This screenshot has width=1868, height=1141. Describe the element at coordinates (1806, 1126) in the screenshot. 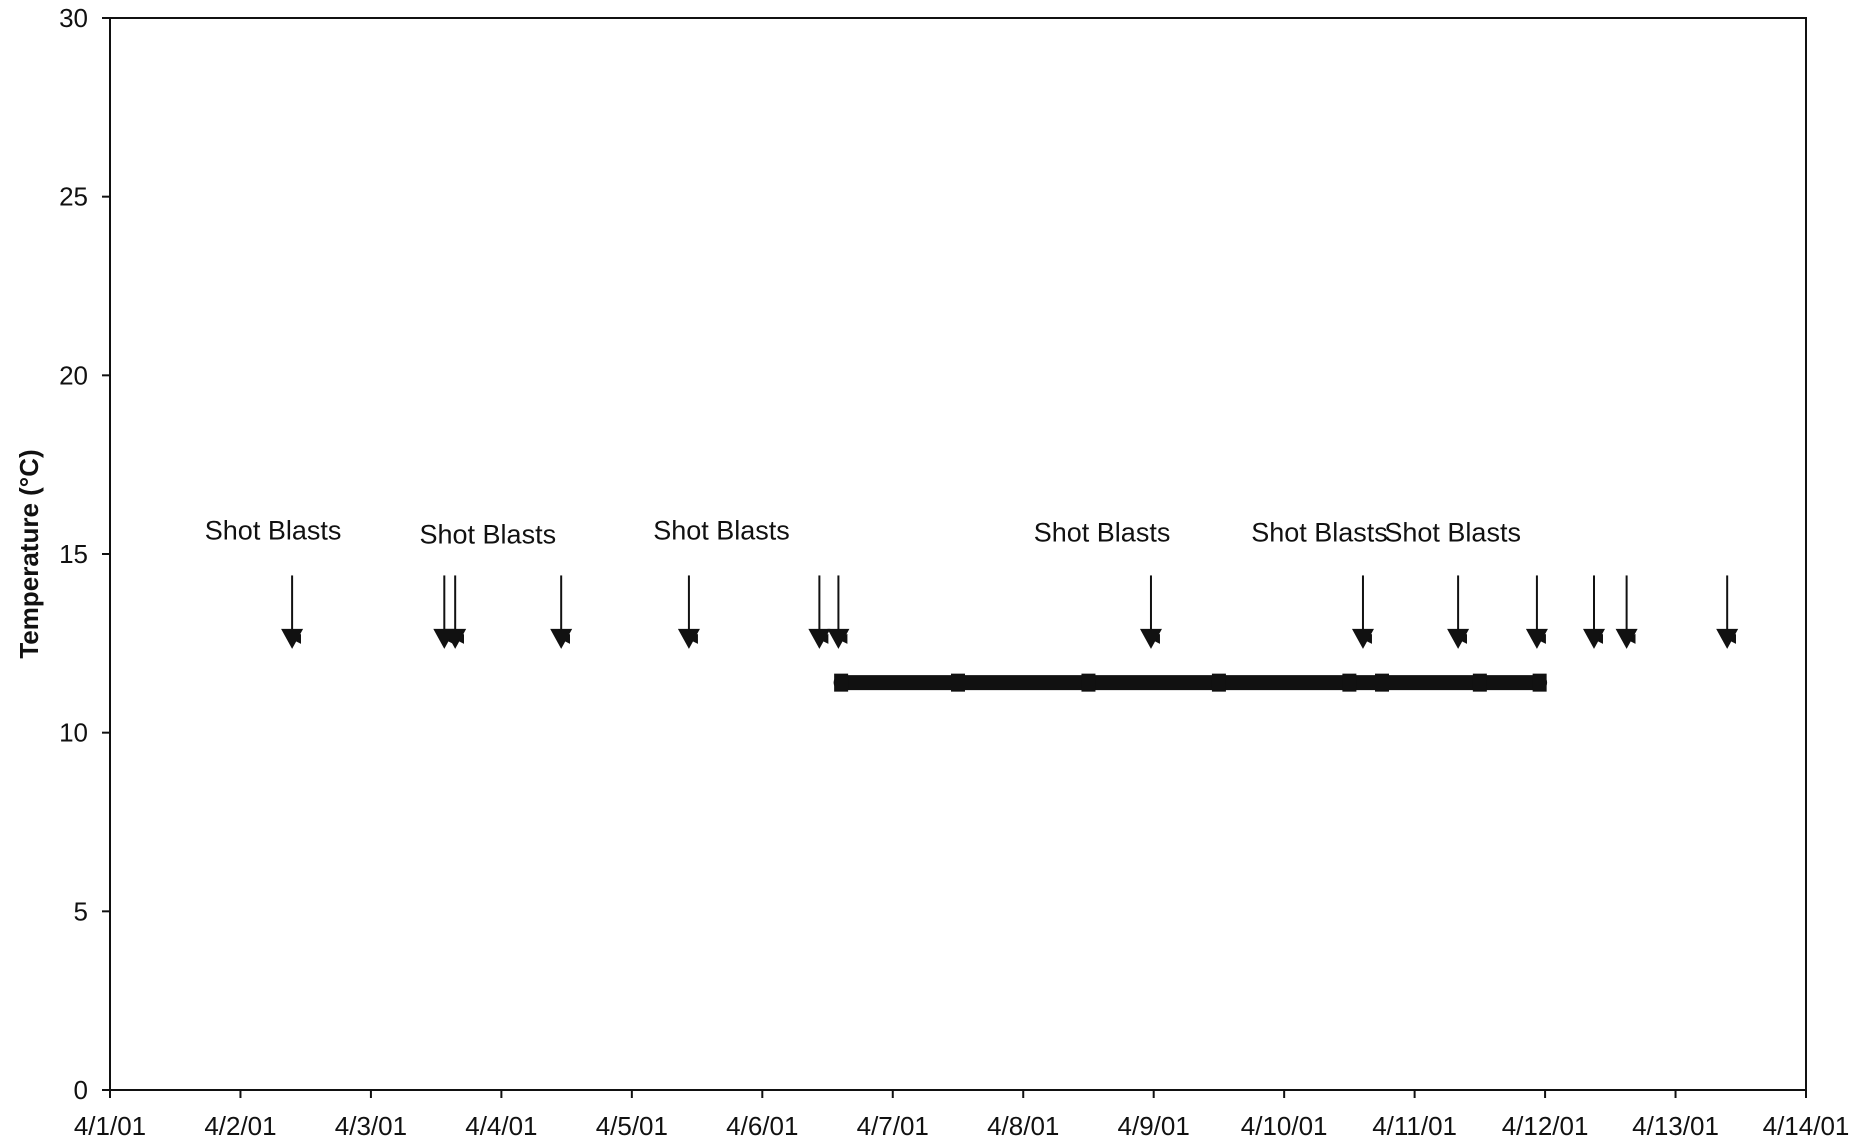

I see `x-tick-label: 4/14/01` at that location.